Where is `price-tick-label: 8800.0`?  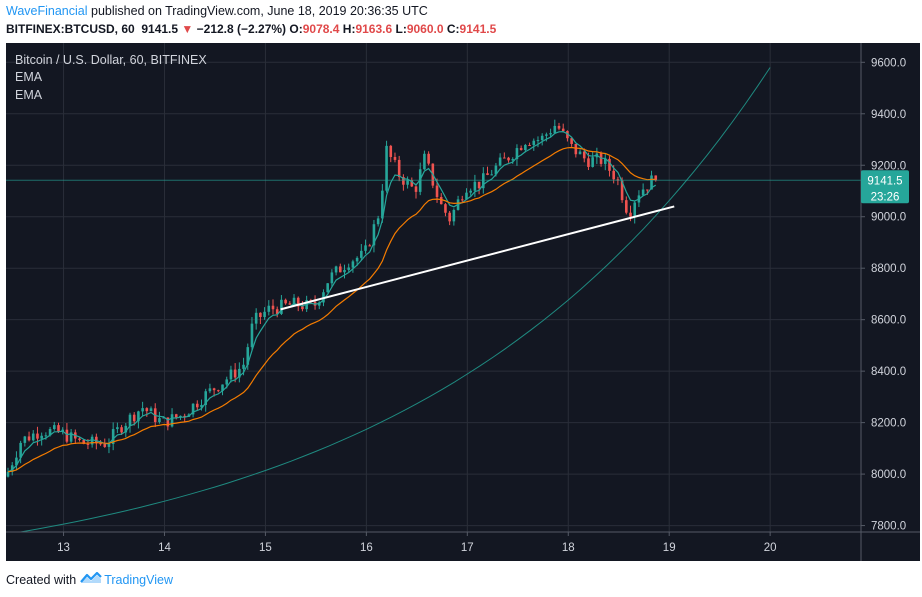 price-tick-label: 8800.0 is located at coordinates (888, 269).